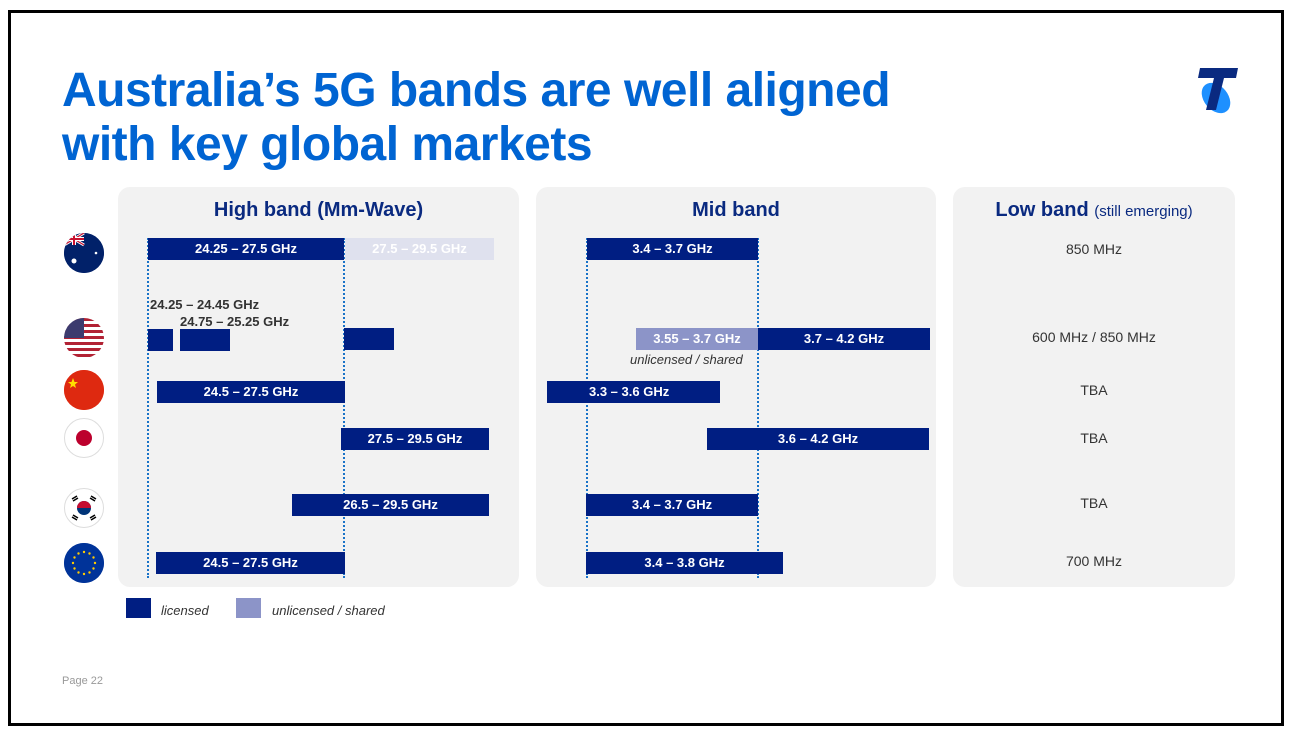  I want to click on flag-china-icon, so click(84, 390).